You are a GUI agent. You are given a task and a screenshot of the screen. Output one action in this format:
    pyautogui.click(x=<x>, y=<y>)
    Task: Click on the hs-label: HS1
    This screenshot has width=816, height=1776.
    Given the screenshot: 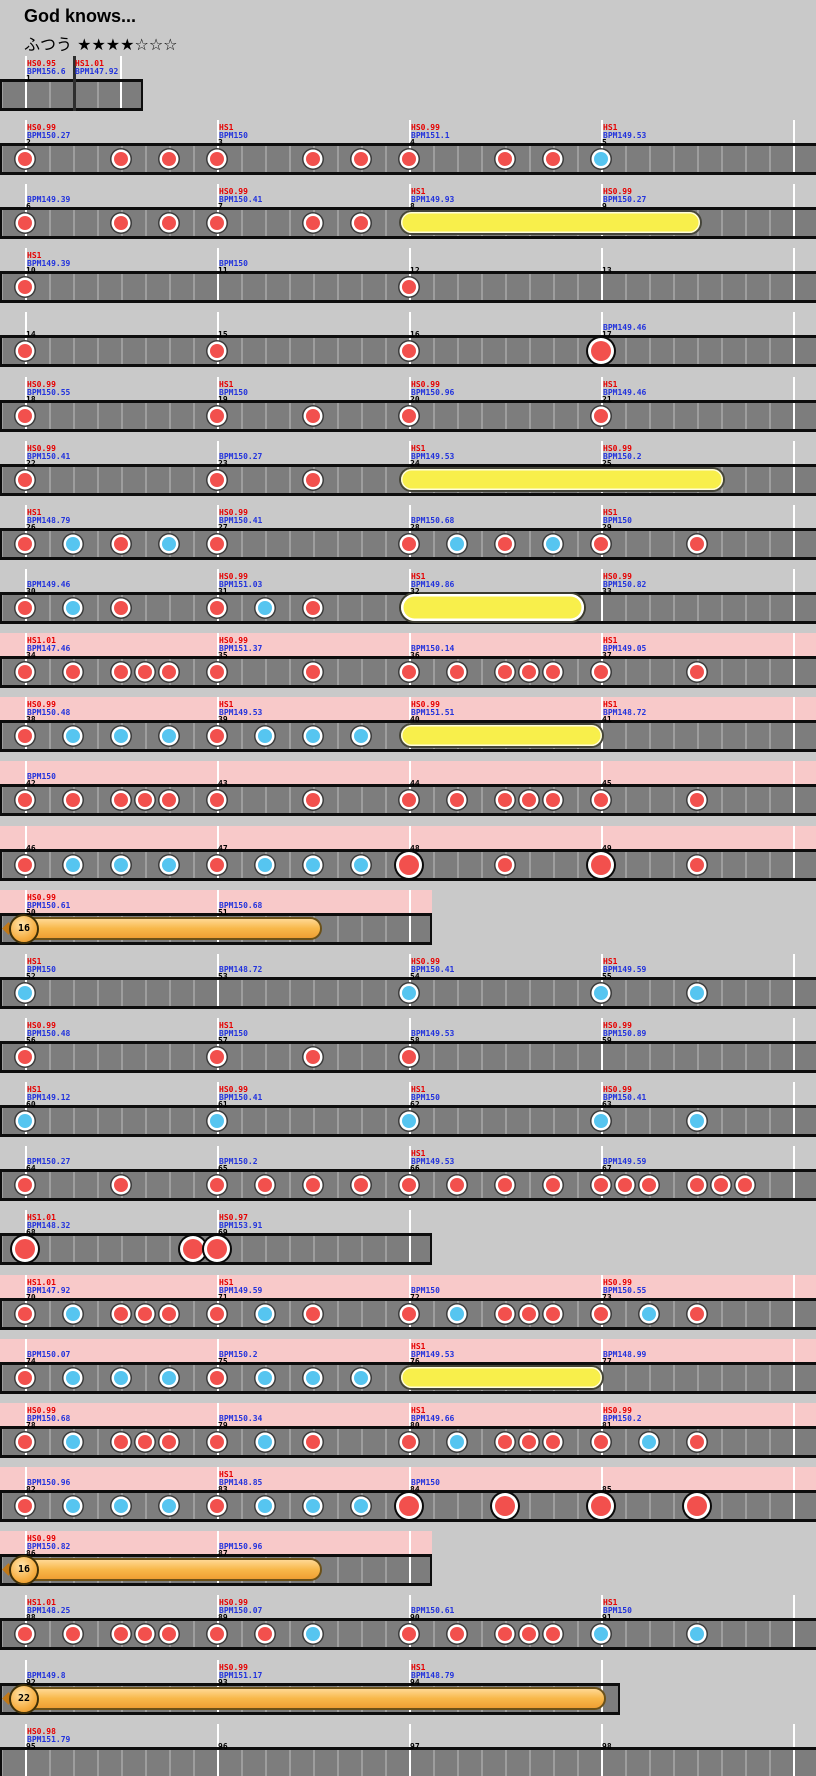 What is the action you would take?
    pyautogui.click(x=418, y=1089)
    